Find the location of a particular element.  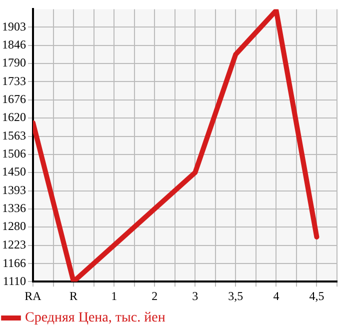

x-tick-label: 3 is located at coordinates (195, 295).